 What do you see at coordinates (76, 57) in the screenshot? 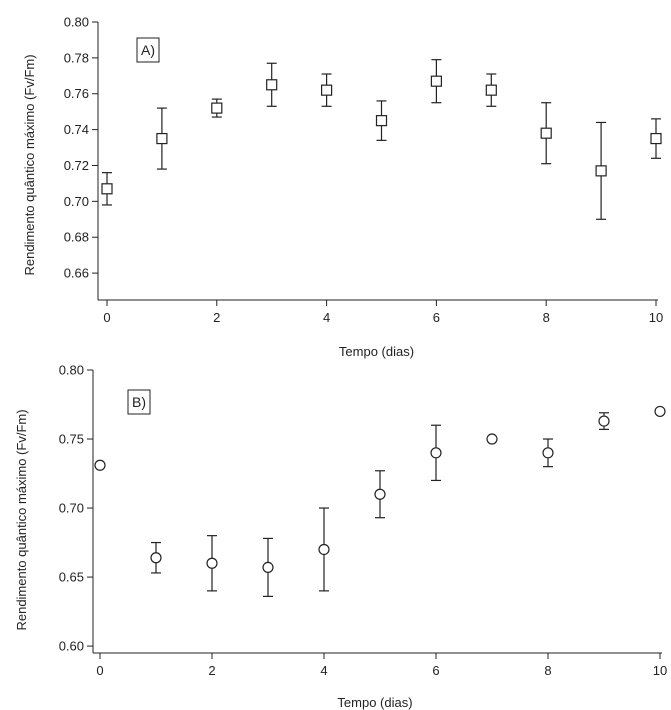
I see `y-tick-label: 0.78` at bounding box center [76, 57].